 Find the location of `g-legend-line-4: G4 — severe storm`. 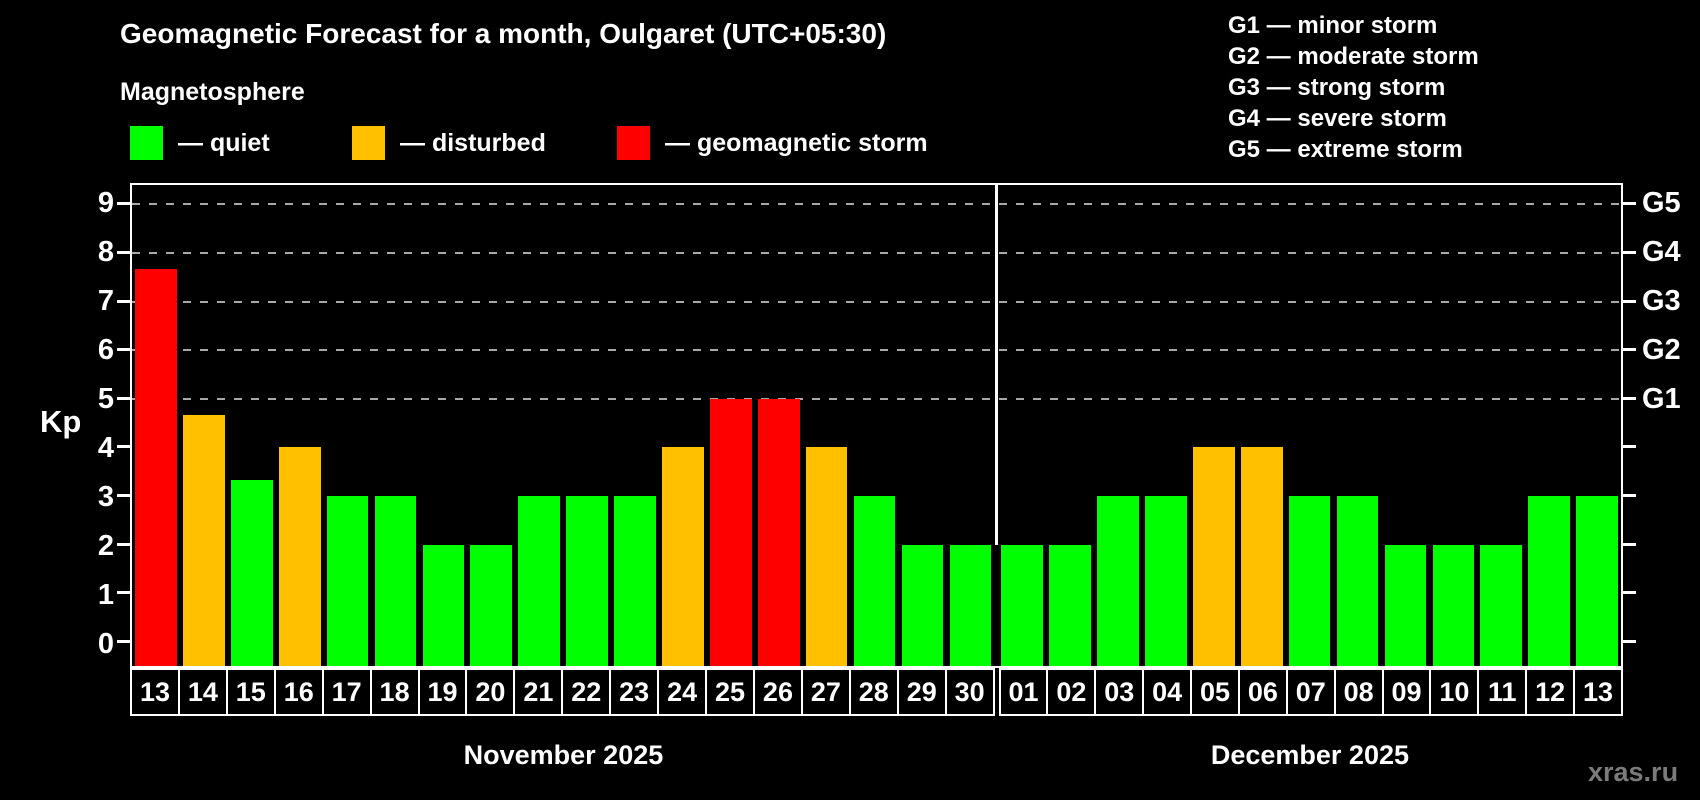

g-legend-line-4: G4 — severe storm is located at coordinates (1337, 118).